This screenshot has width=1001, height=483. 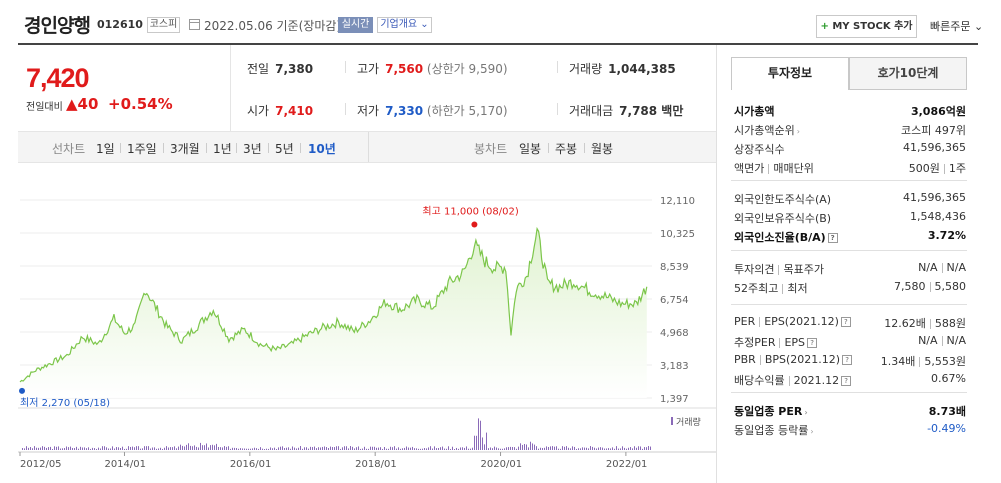 I want to click on low-label: 저가, so click(x=368, y=111).